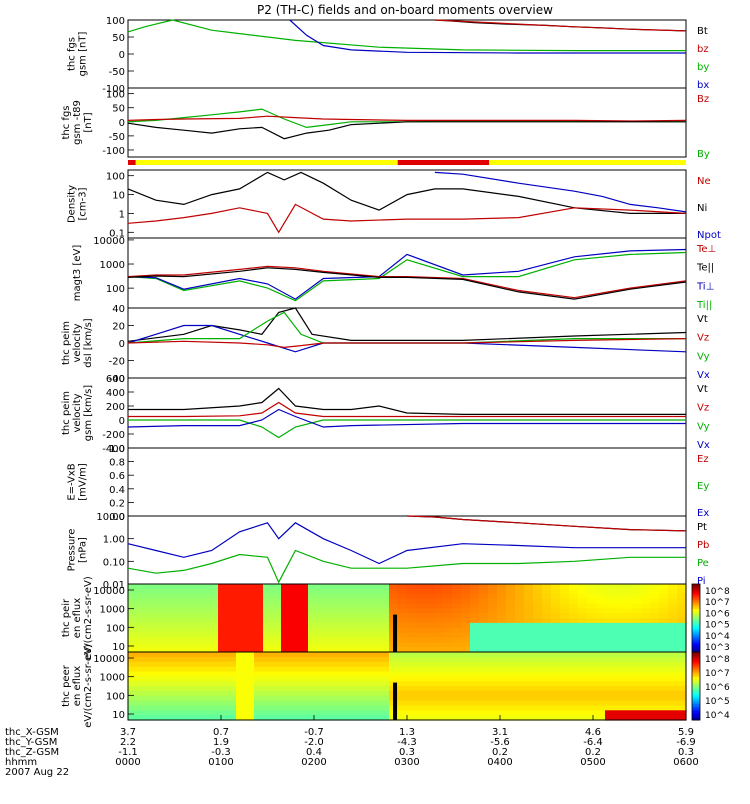 The height and width of the screenshot is (804, 750). What do you see at coordinates (128, 732) in the screenshot?
I see `x-tick-label: 3.7` at bounding box center [128, 732].